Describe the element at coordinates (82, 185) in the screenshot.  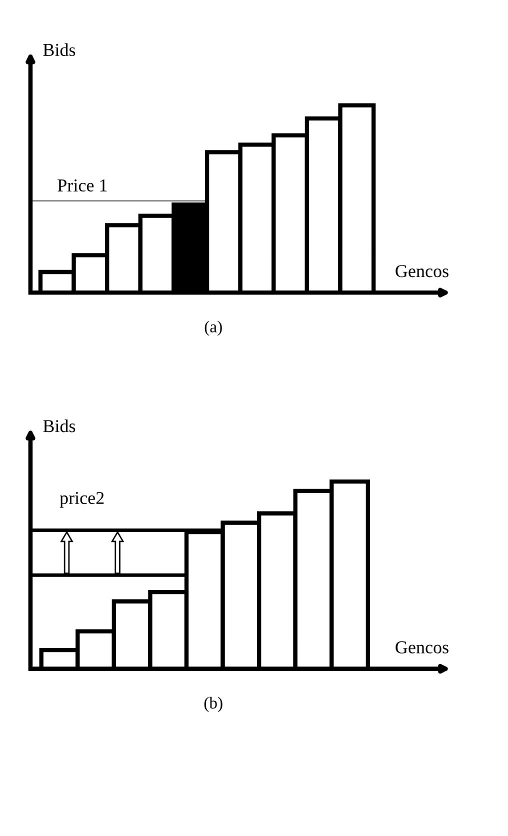
I see `ref-line-label: Price 1` at that location.